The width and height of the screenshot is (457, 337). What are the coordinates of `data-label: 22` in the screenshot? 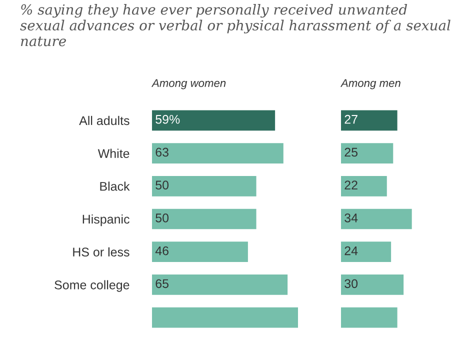 It's located at (351, 185).